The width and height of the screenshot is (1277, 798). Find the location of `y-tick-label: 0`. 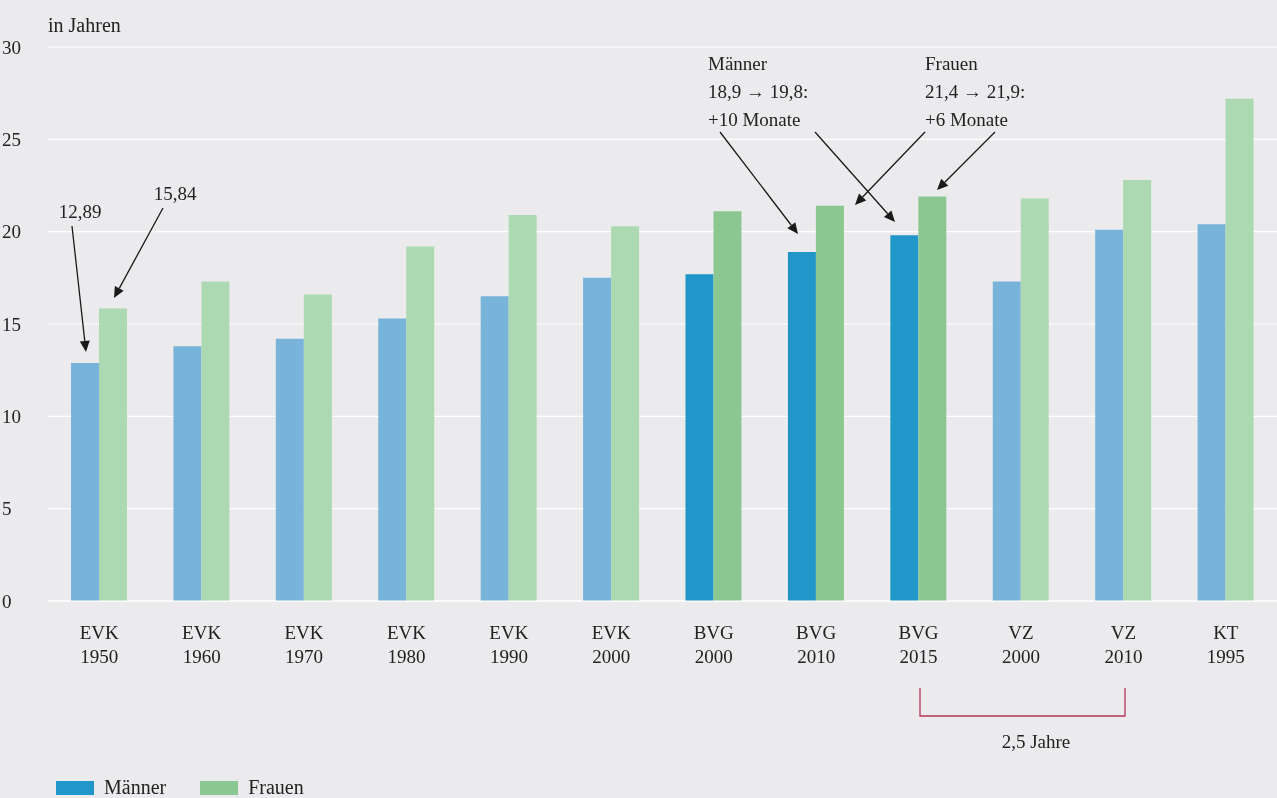

y-tick-label: 0 is located at coordinates (7, 601).